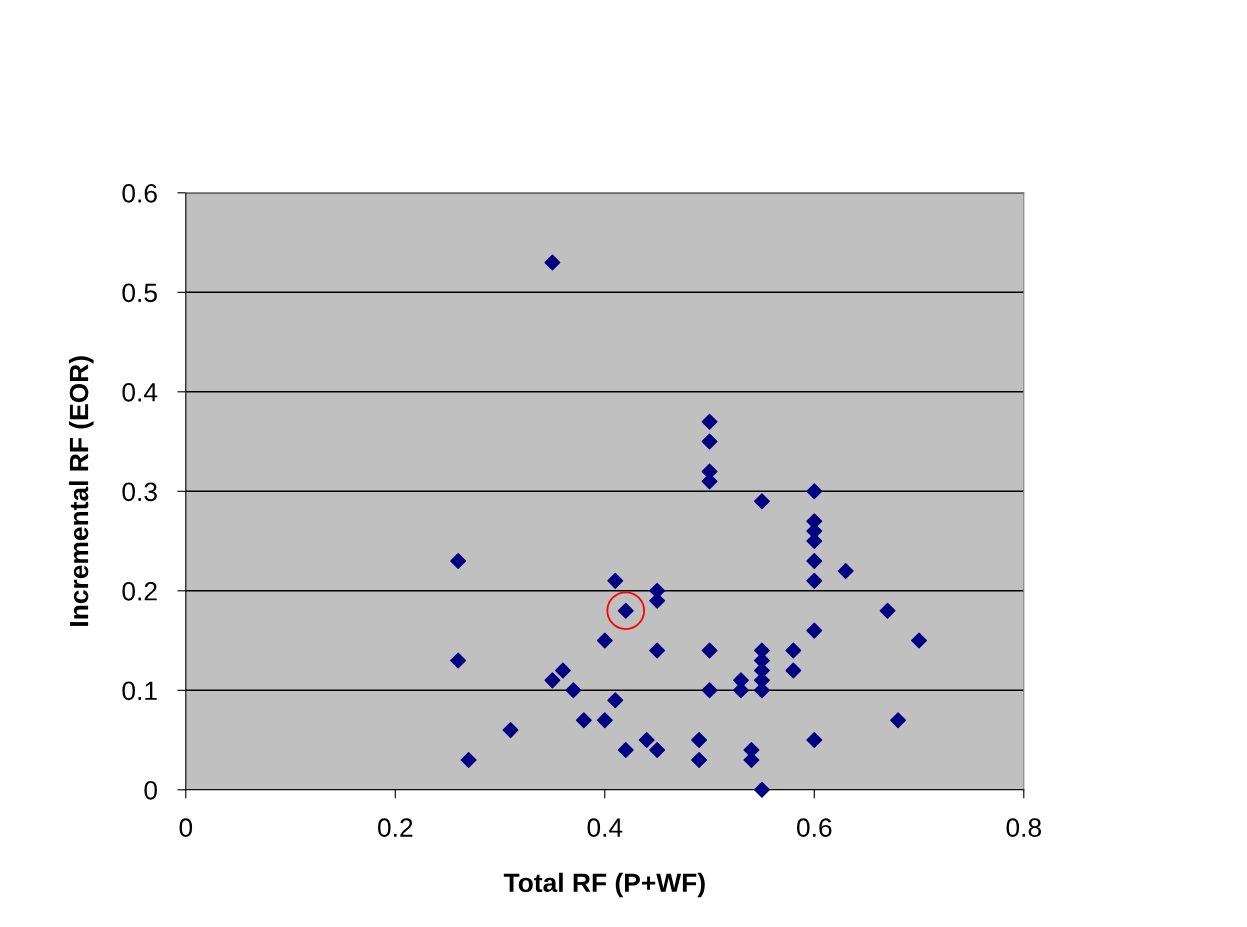 This screenshot has width=1247, height=927. What do you see at coordinates (150, 790) in the screenshot?
I see `y-tick-label: 0` at bounding box center [150, 790].